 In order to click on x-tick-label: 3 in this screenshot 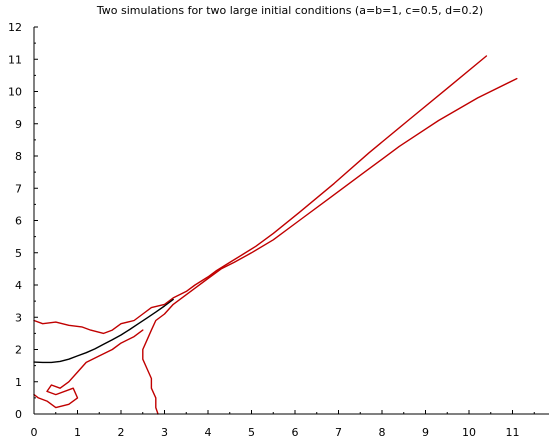, I will do `click(164, 432)`.